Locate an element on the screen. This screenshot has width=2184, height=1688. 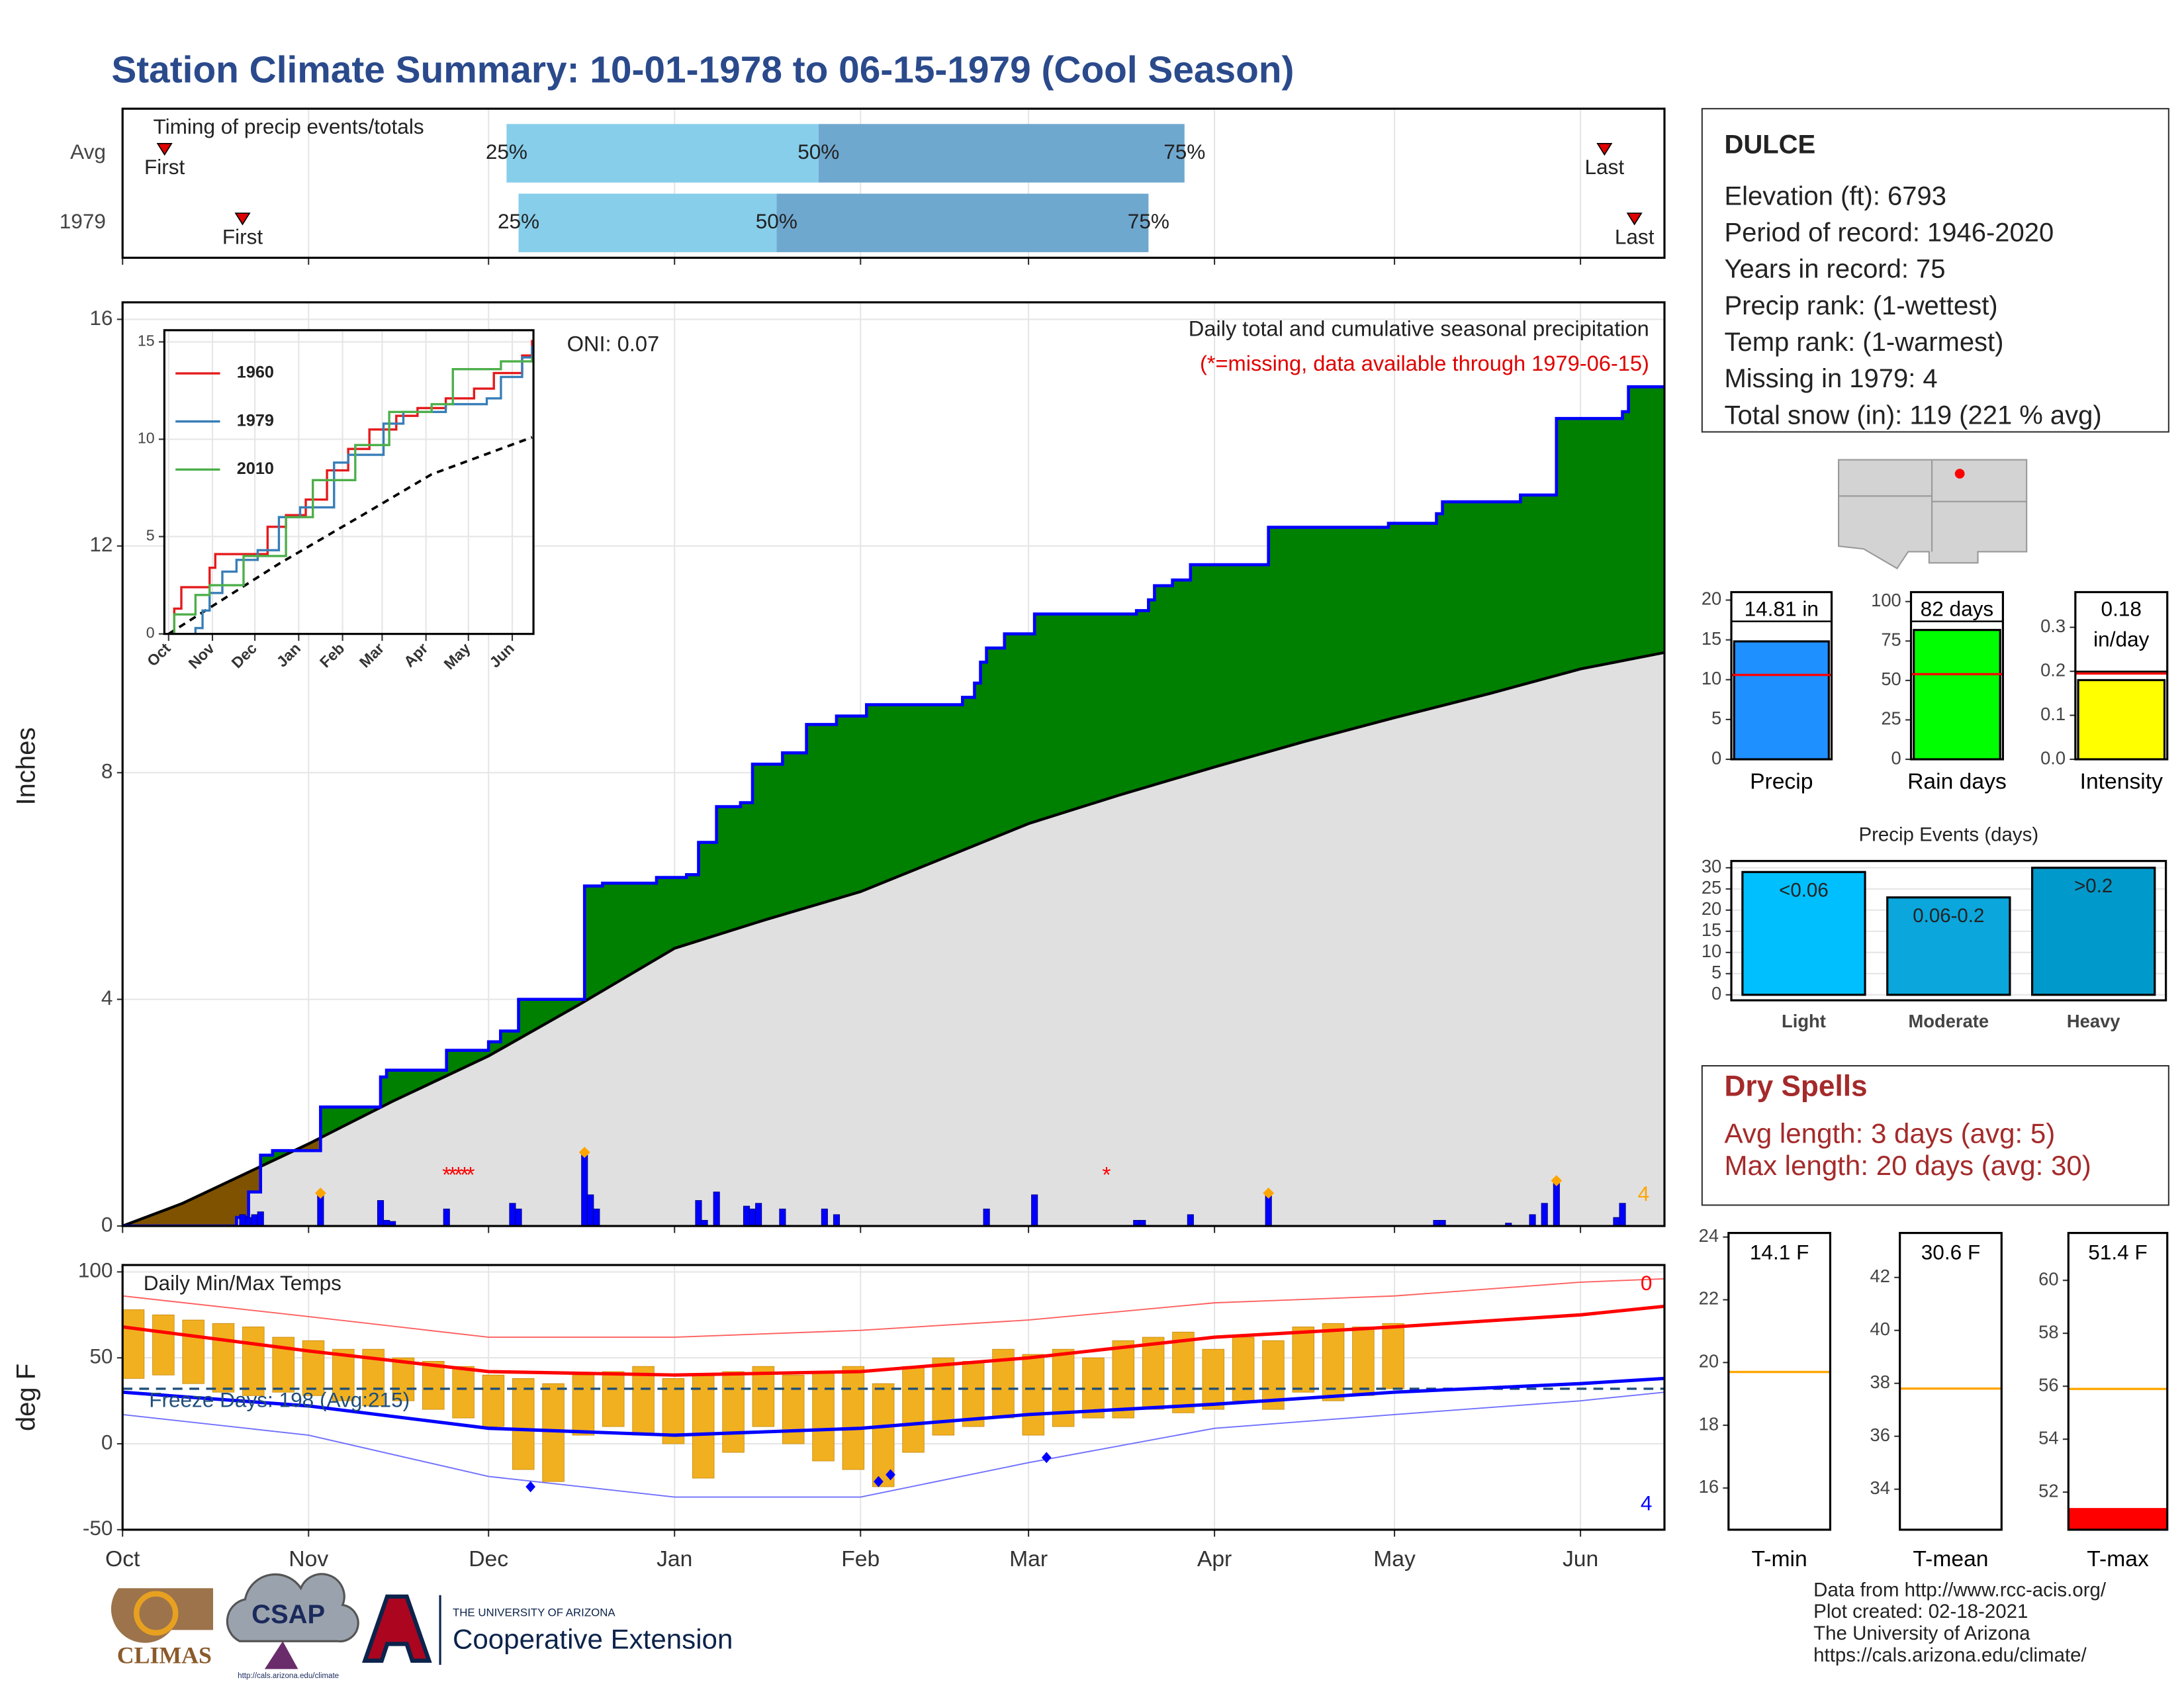
climas-label: CLIMAS is located at coordinates (164, 1655).